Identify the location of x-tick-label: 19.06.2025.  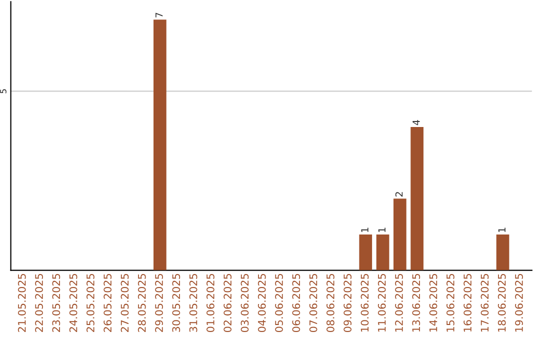
(519, 303).